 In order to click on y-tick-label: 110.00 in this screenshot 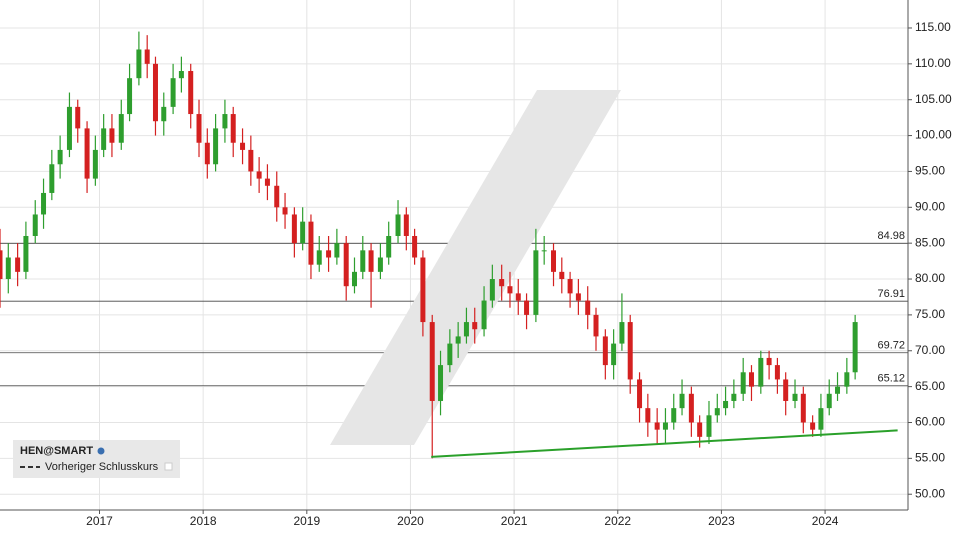, I will do `click(933, 63)`.